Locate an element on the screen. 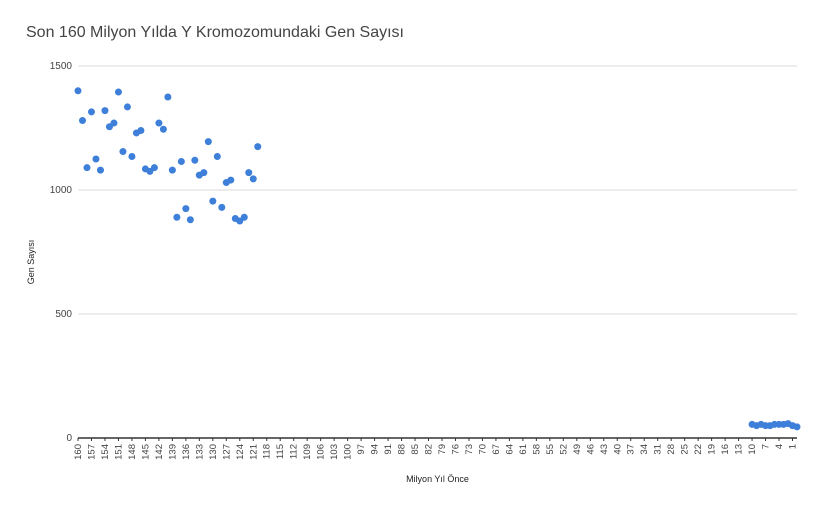  x-axis-title: Milyon Yıl Önce is located at coordinates (437, 479).